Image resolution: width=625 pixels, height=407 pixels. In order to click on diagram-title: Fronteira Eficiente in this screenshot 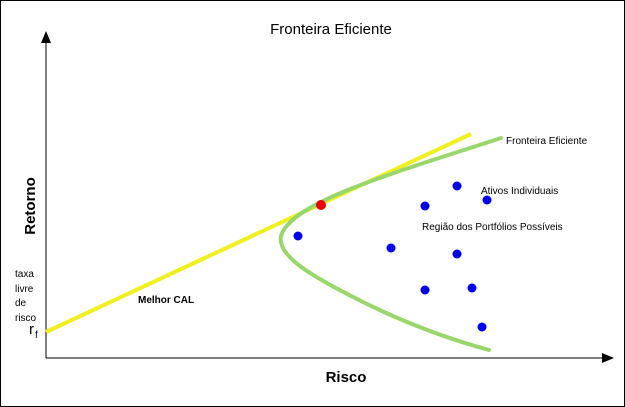, I will do `click(331, 29)`.